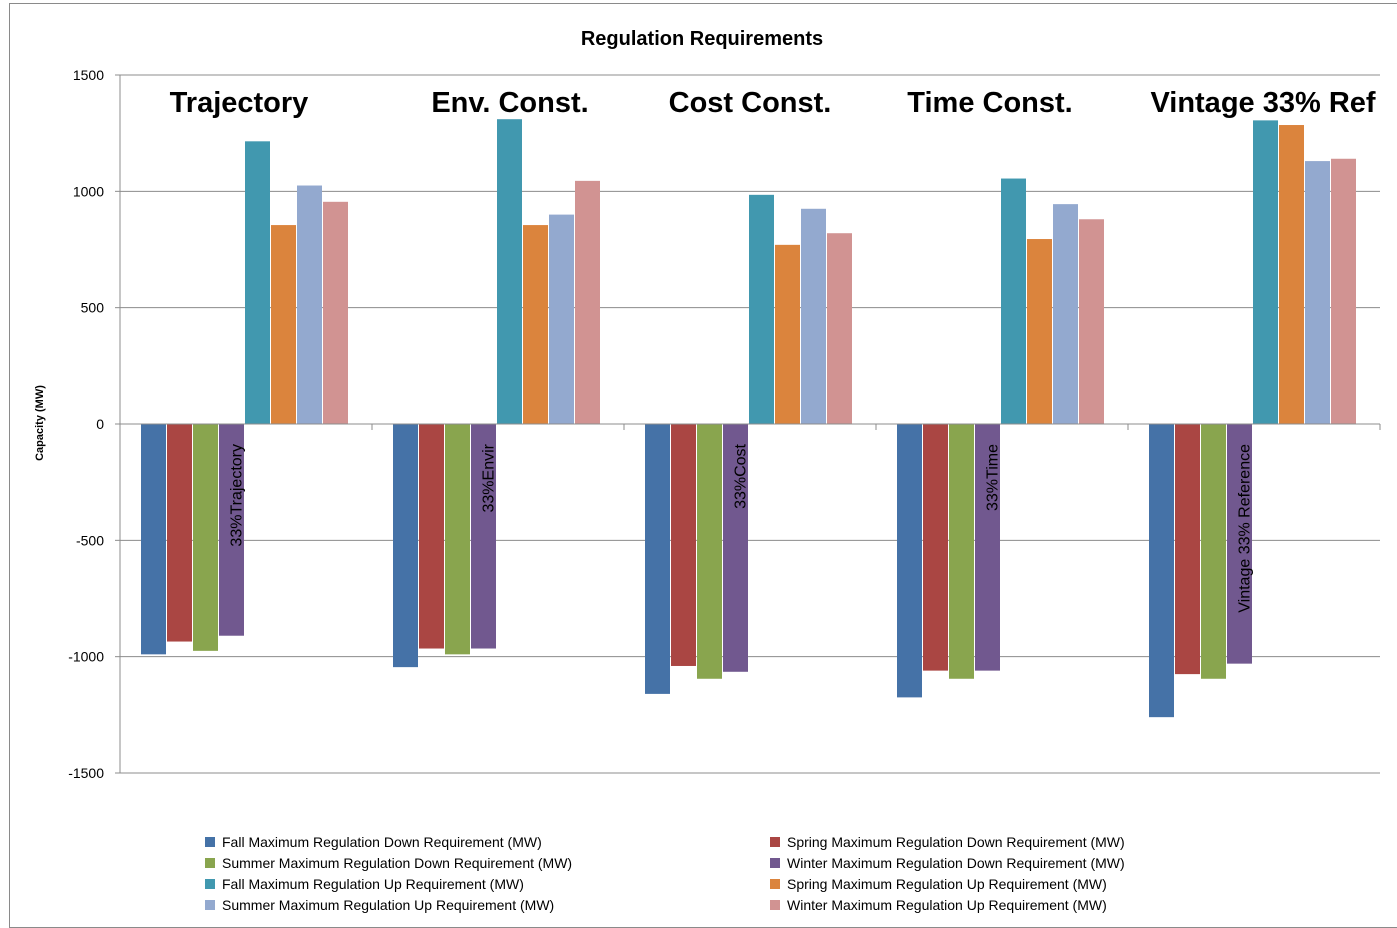 This screenshot has width=1397, height=928. I want to click on category-label: 33%Trajectory, so click(237, 495).